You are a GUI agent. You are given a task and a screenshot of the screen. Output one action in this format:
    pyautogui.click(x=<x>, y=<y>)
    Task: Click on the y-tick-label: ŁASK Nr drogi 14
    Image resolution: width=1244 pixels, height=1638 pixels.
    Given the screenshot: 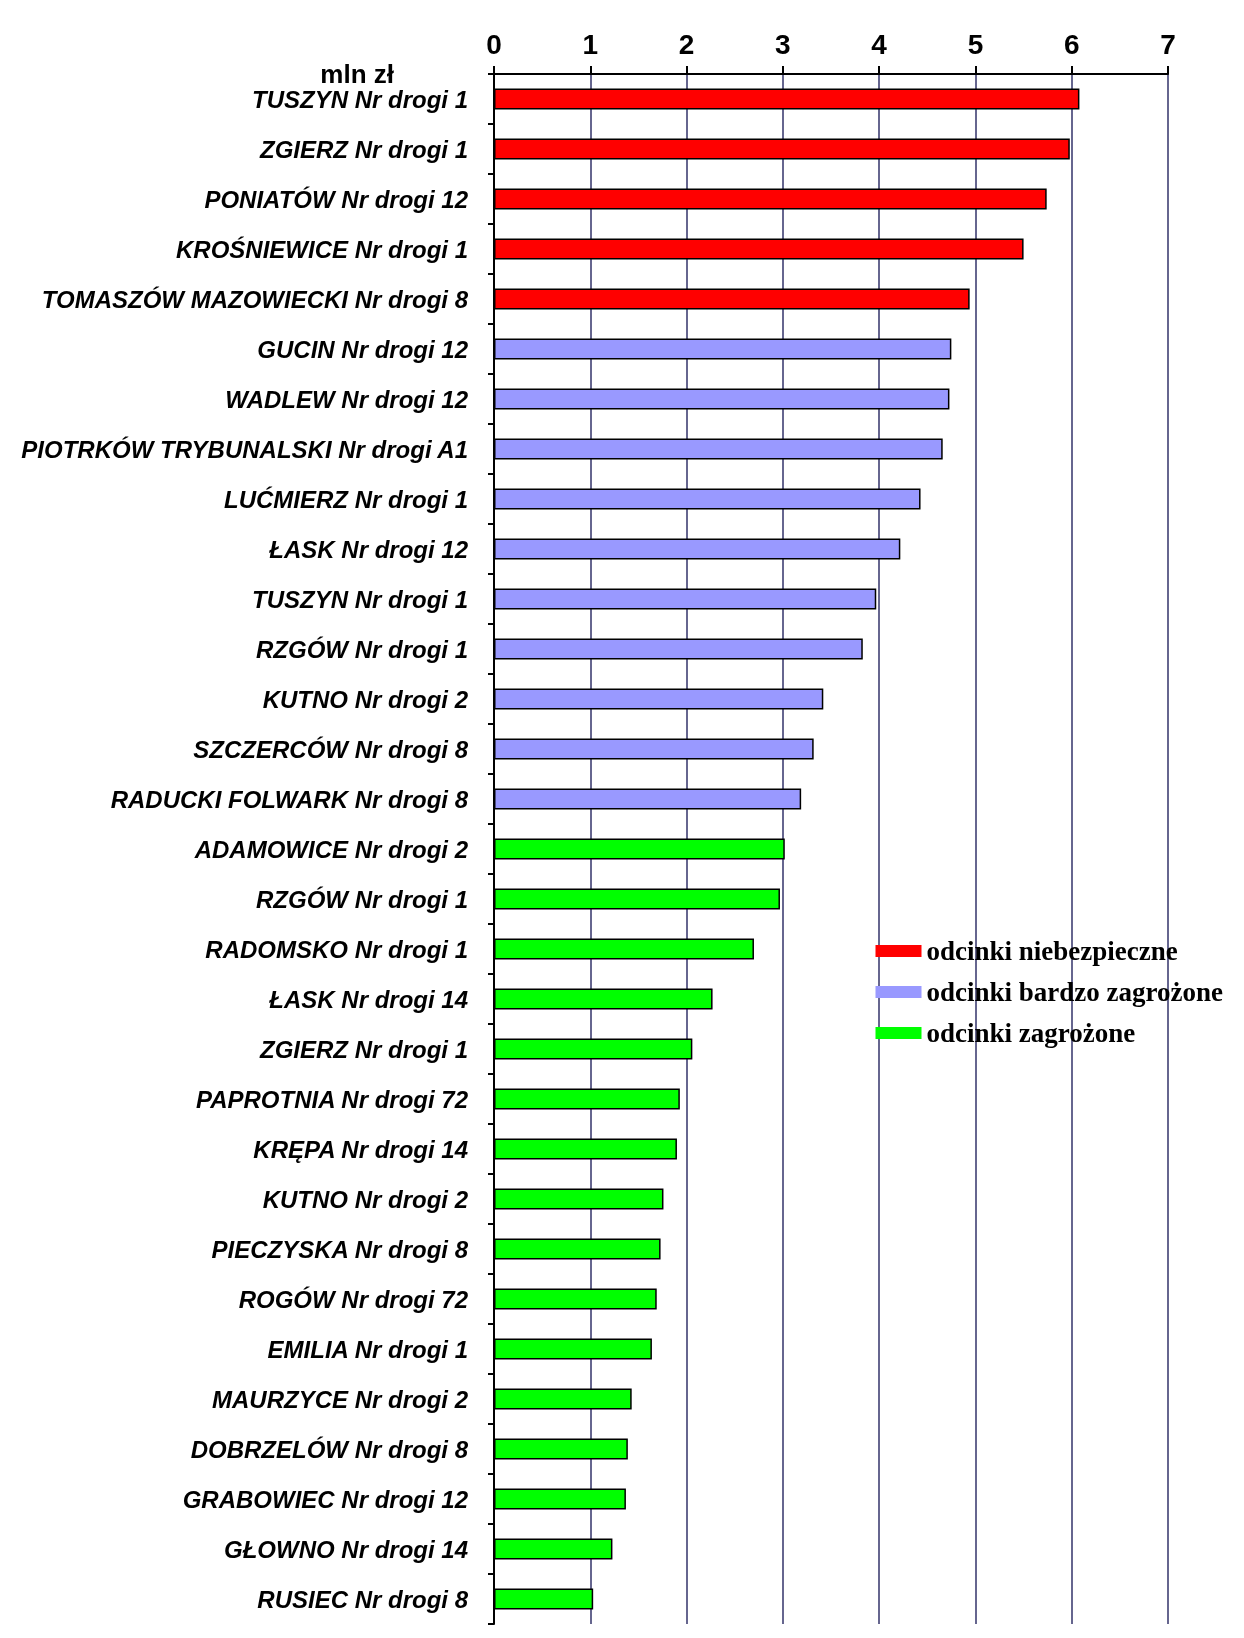 What is the action you would take?
    pyautogui.click(x=368, y=999)
    